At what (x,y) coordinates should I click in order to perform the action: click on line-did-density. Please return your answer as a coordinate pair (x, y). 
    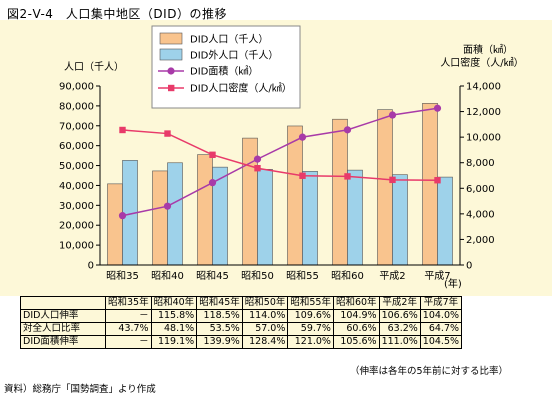
    Looking at the image, I should click on (280, 155).